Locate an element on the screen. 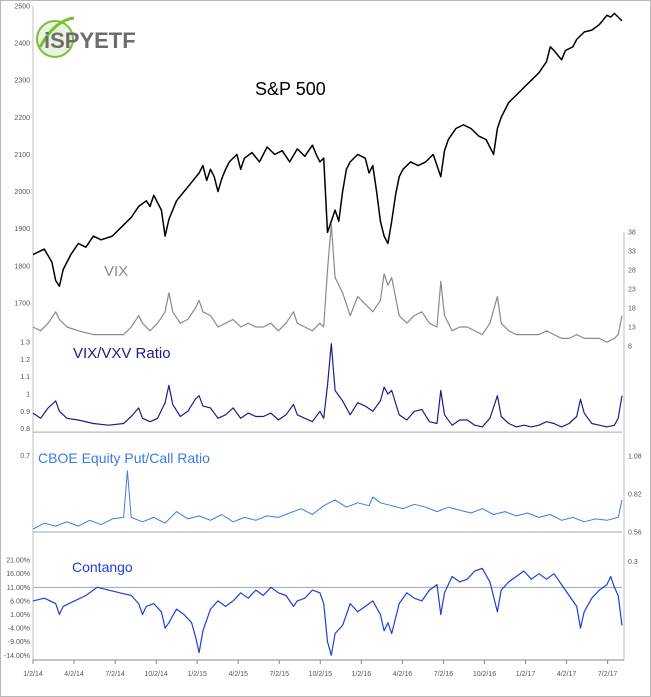  x-tick-label-4: 1/2/15 is located at coordinates (197, 674).